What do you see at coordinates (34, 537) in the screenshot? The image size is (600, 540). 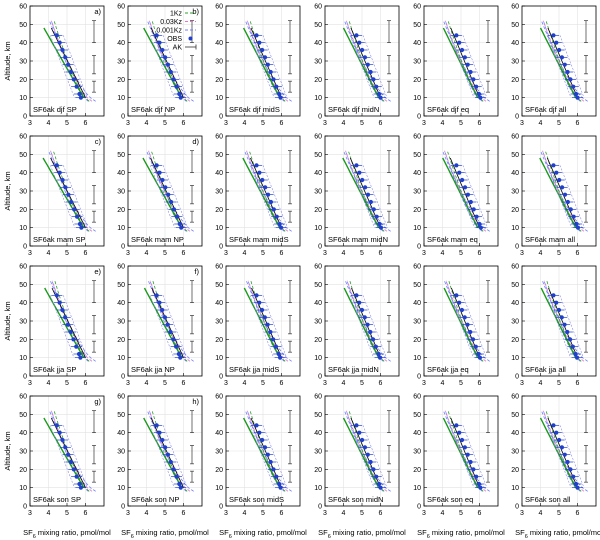 I see `x-axis-label-subscript: 6` at bounding box center [34, 537].